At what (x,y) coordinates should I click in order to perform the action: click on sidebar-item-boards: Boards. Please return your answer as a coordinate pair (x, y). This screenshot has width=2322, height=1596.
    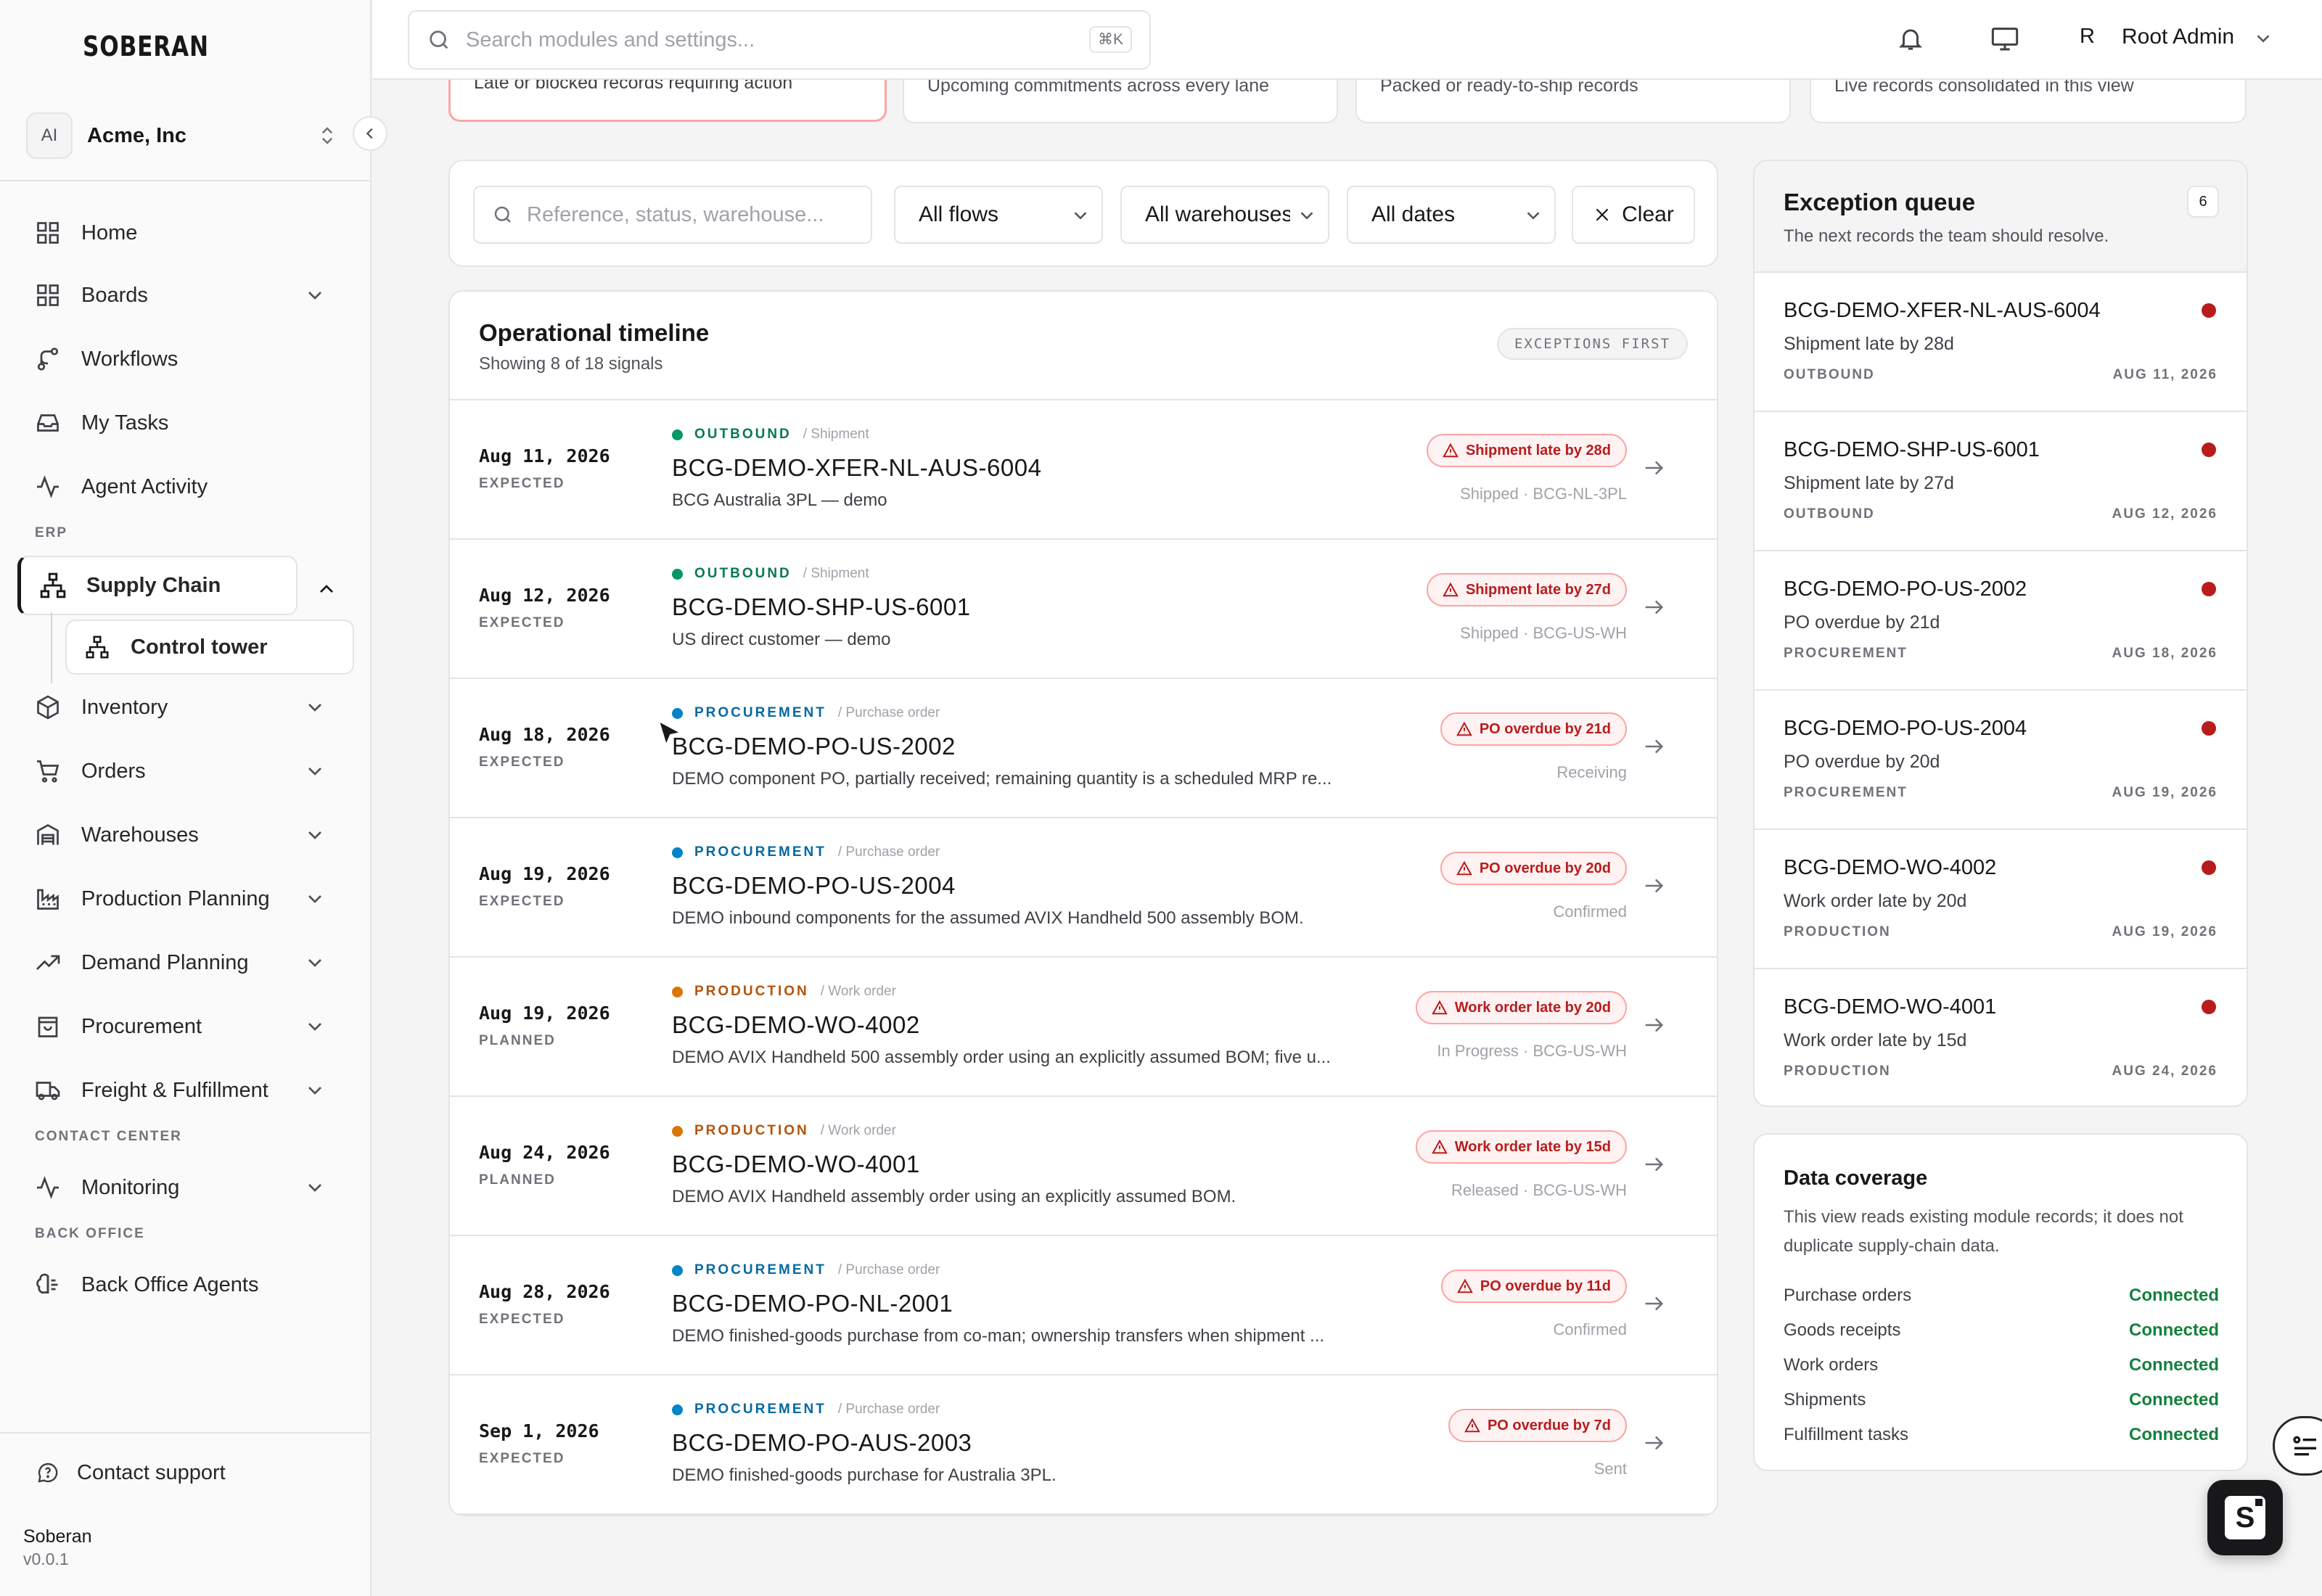
    Looking at the image, I should click on (189, 295).